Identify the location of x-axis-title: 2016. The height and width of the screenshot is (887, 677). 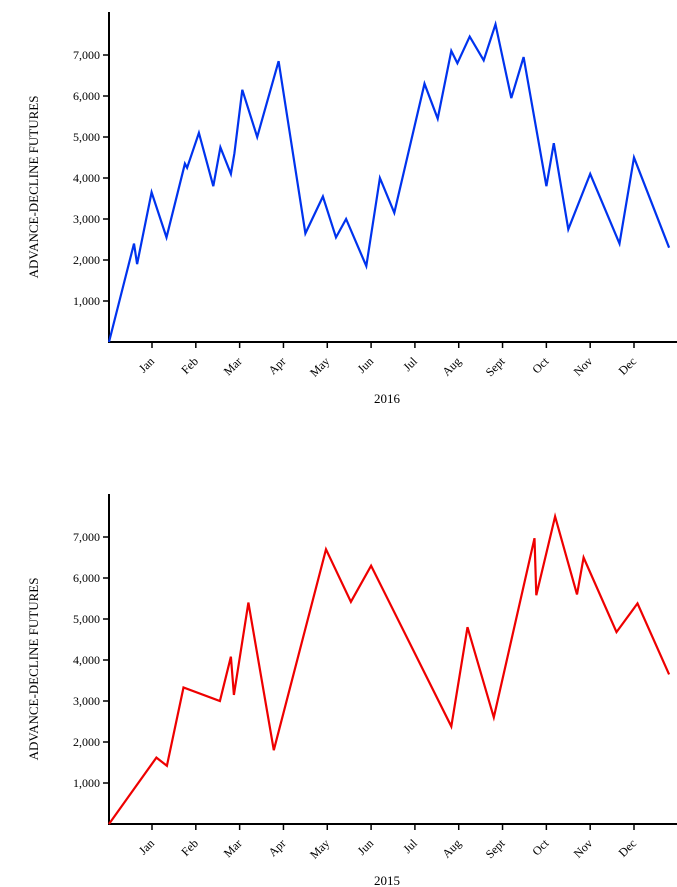
(387, 398).